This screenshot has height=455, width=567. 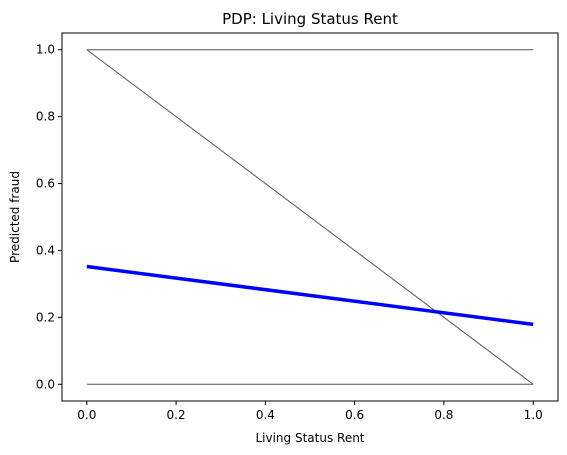 I want to click on y-tick-label: 0.0, so click(x=45, y=384).